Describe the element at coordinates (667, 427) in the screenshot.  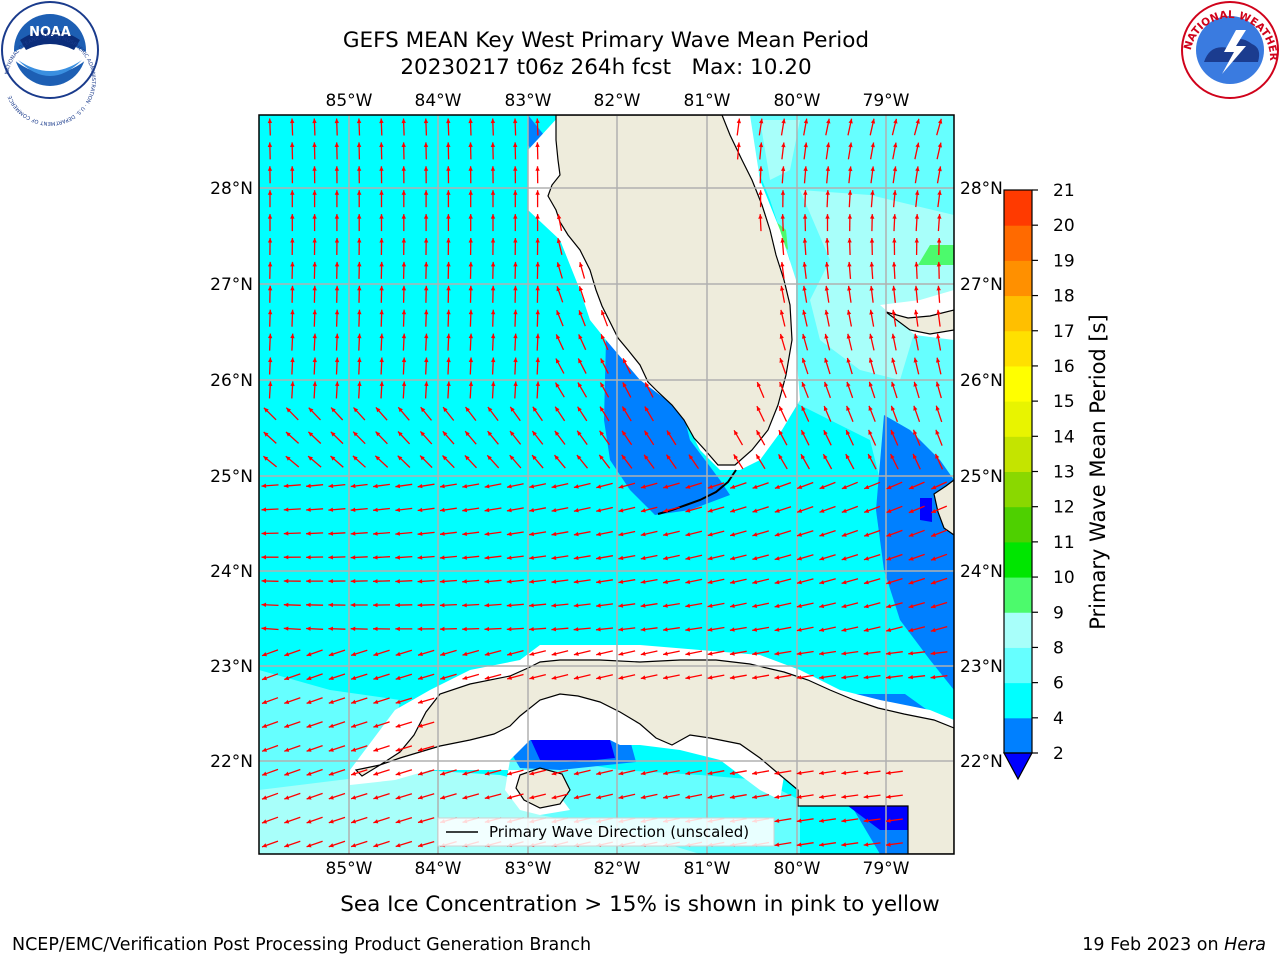
I see `gulf-2-4-zone` at that location.